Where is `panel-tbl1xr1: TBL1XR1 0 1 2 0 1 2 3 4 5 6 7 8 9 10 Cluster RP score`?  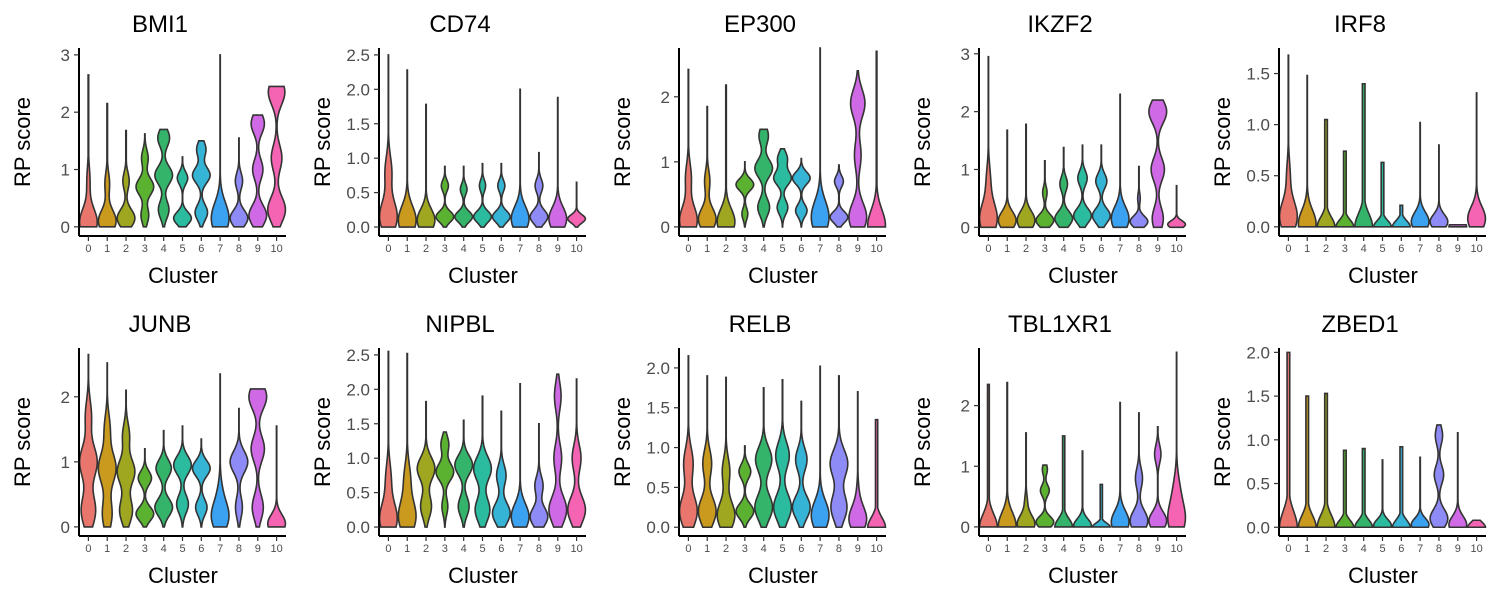
panel-tbl1xr1: TBL1XR1 0 1 2 0 1 2 3 4 5 6 7 8 9 10 Cluster RP score is located at coordinates (1048, 449).